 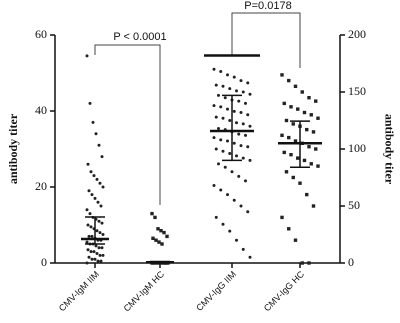 I want to click on x-tick-label: CMV-IgG HC, so click(x=284, y=291).